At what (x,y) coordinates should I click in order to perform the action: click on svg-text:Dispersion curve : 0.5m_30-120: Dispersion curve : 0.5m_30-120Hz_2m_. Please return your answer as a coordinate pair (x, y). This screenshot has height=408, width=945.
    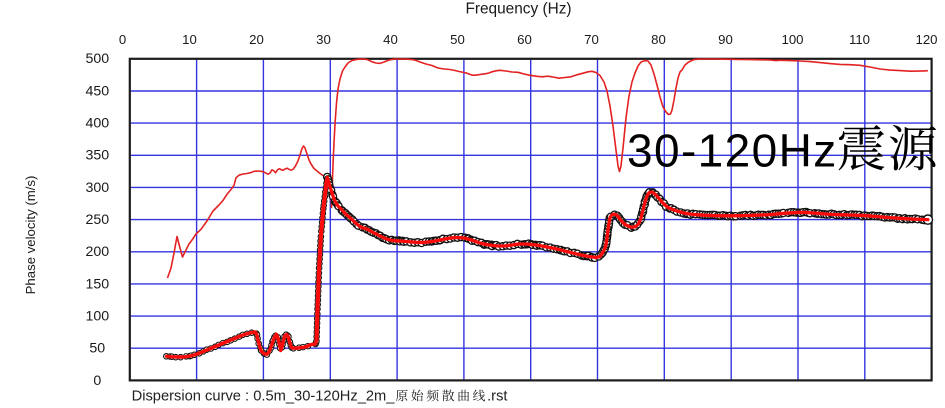
    Looking at the image, I should click on (264, 396).